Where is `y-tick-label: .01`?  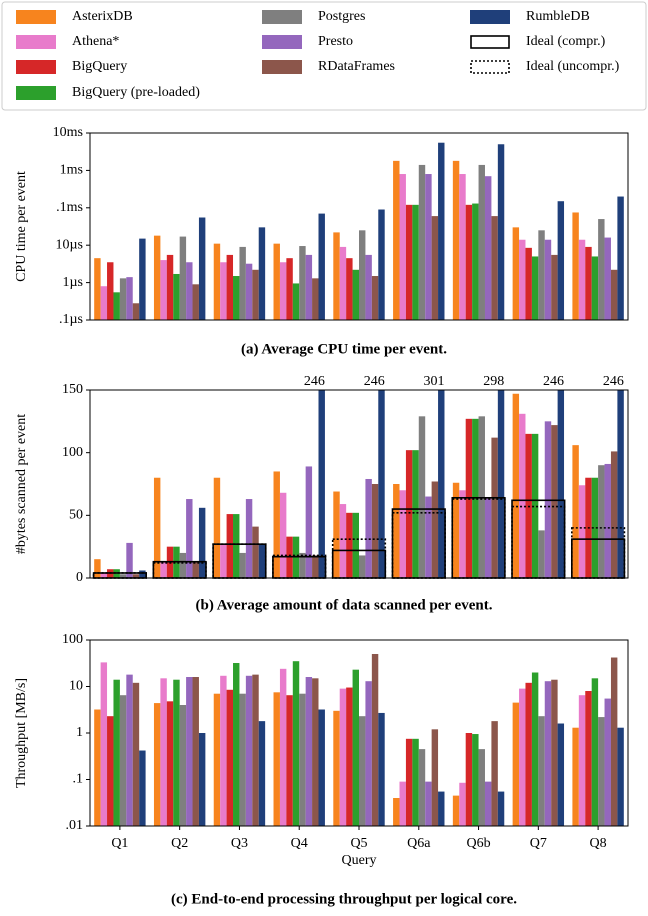 y-tick-label: .01 is located at coordinates (75, 825).